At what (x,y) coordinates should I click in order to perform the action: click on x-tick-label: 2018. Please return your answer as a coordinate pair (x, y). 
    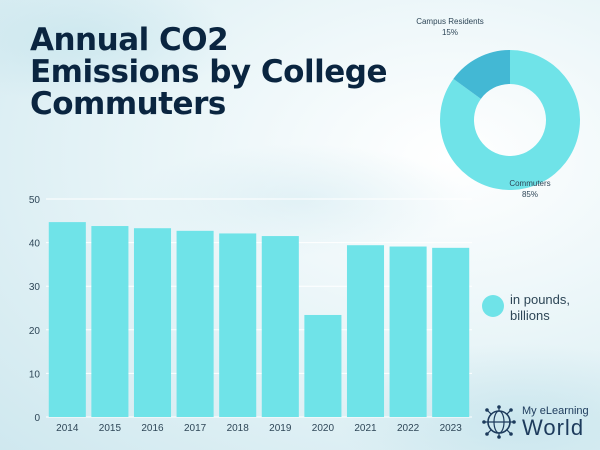
    Looking at the image, I should click on (238, 428).